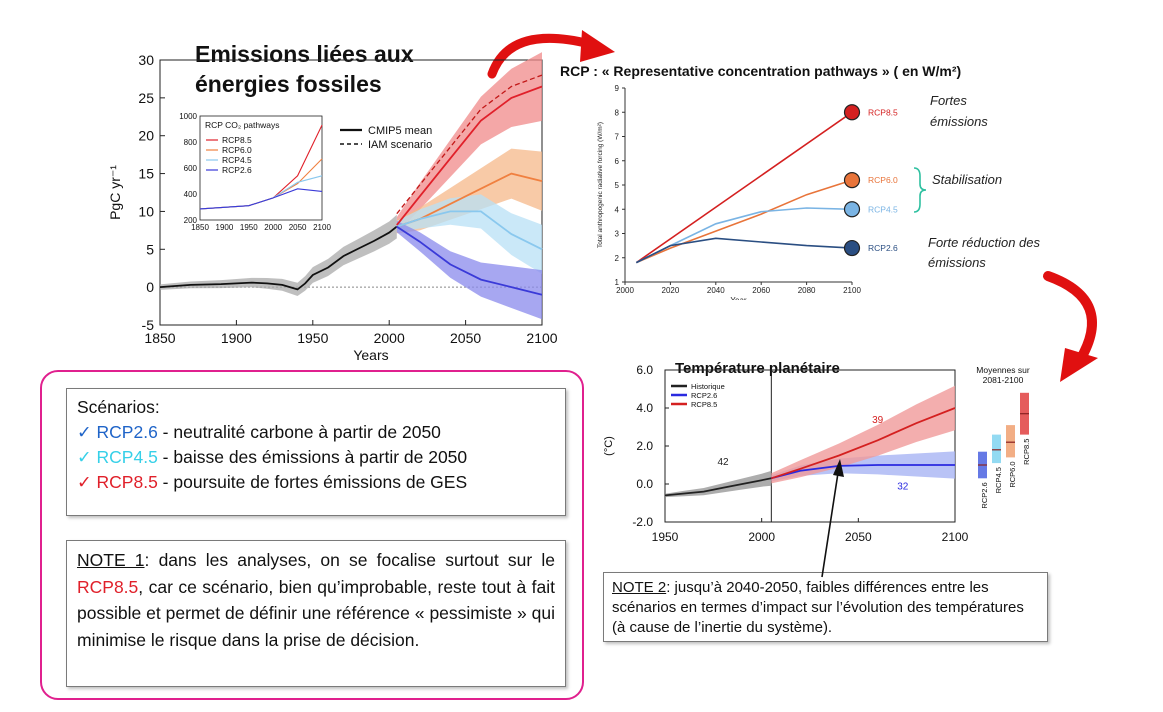 Image resolution: width=1163 pixels, height=712 pixels. Describe the element at coordinates (625, 290) in the screenshot. I see `rcp-x-tick-label: 2000` at that location.